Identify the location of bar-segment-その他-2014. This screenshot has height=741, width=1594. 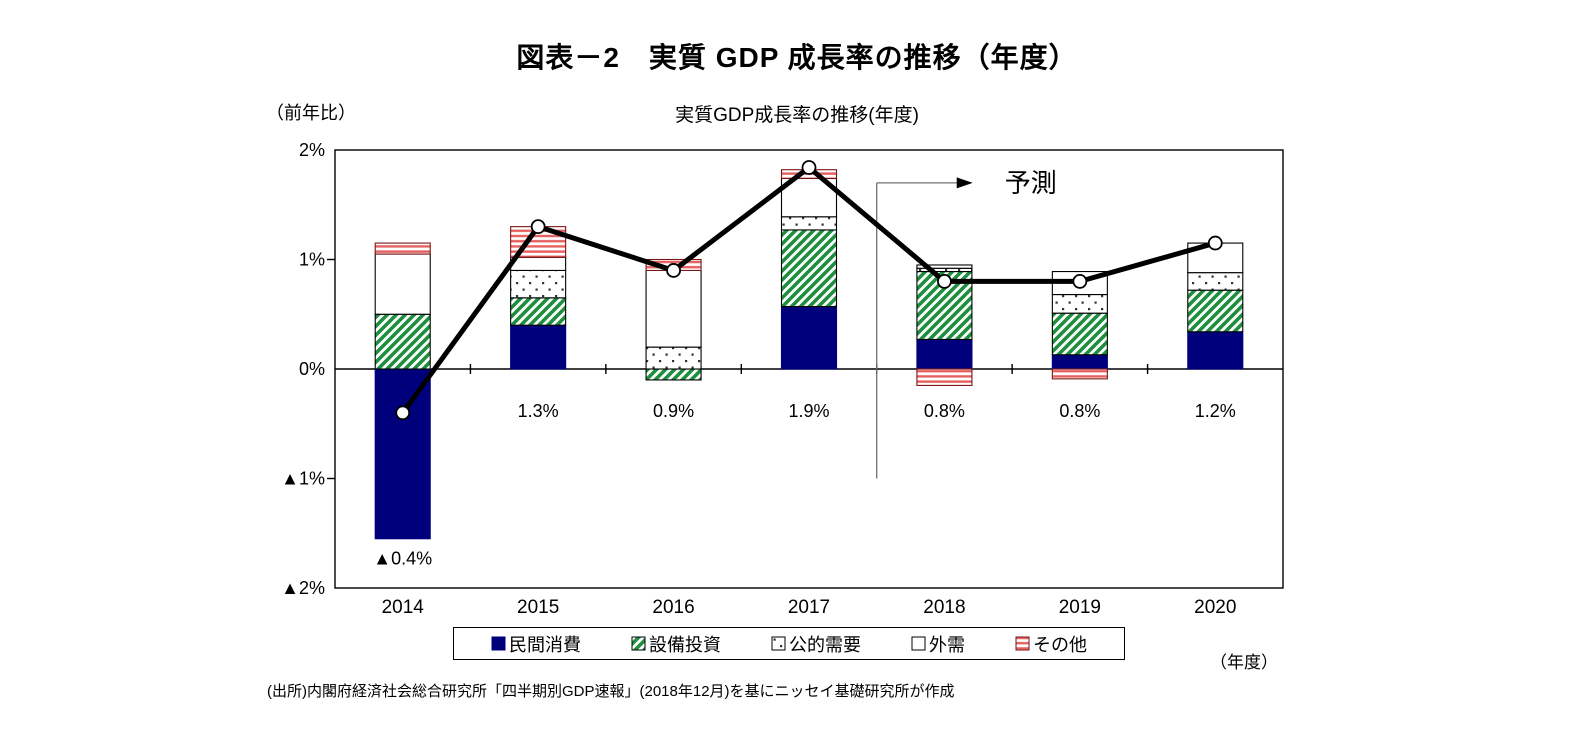
(402, 248).